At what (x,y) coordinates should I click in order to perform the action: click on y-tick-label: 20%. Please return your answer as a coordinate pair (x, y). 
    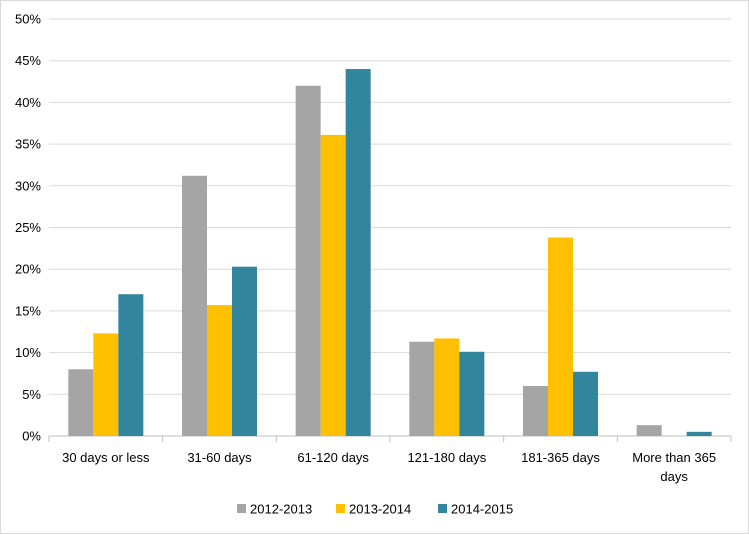
    Looking at the image, I should click on (28, 269).